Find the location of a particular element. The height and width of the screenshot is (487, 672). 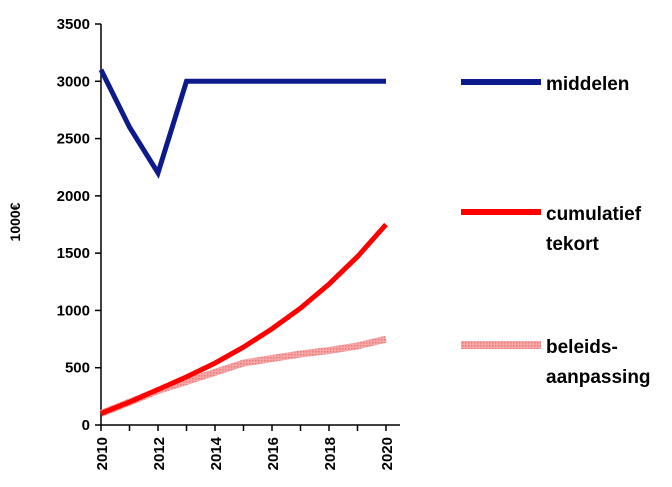

y-tick-label: 1000 is located at coordinates (73, 310).